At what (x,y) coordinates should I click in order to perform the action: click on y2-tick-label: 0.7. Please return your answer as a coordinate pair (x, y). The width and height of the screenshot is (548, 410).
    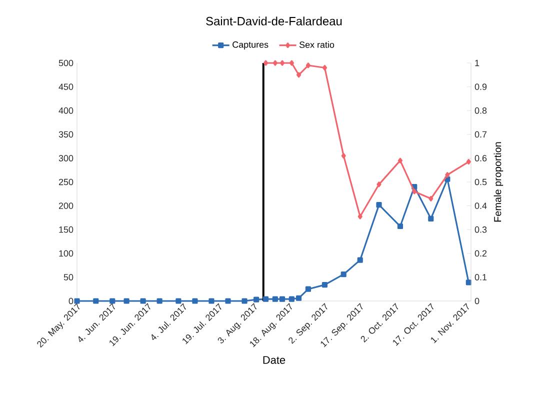
    Looking at the image, I should click on (480, 134).